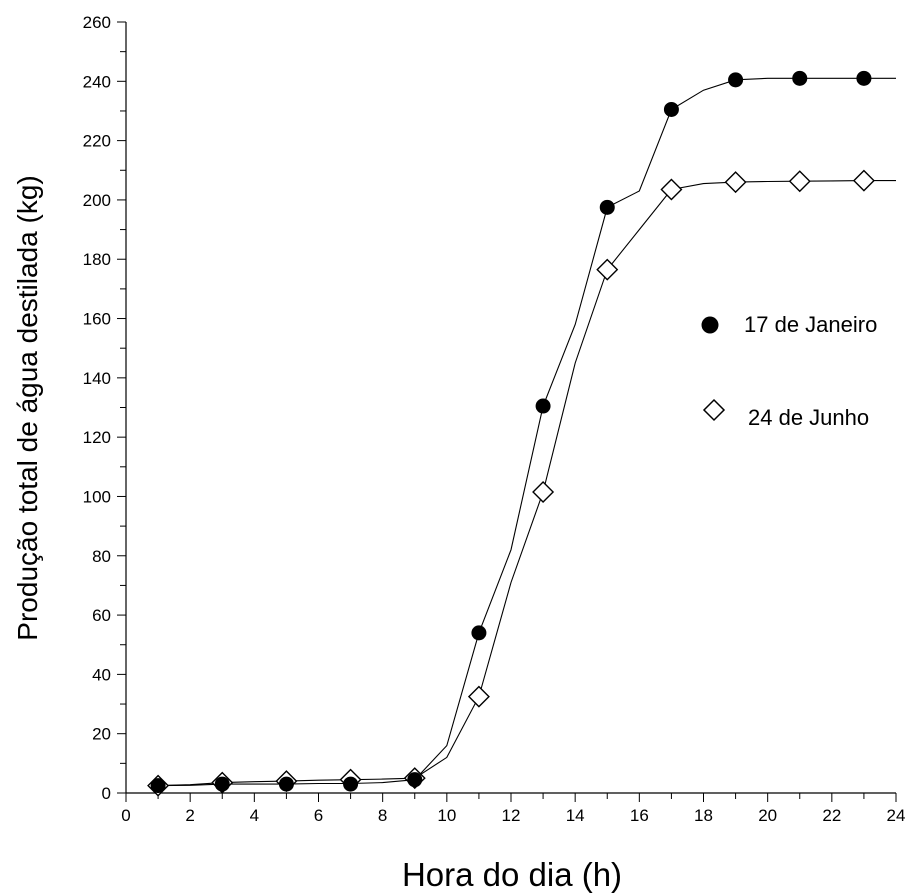 The height and width of the screenshot is (894, 917). Describe the element at coordinates (810, 324) in the screenshot. I see `legend-label-17-de-janeiro: 17 de Janeiro` at that location.